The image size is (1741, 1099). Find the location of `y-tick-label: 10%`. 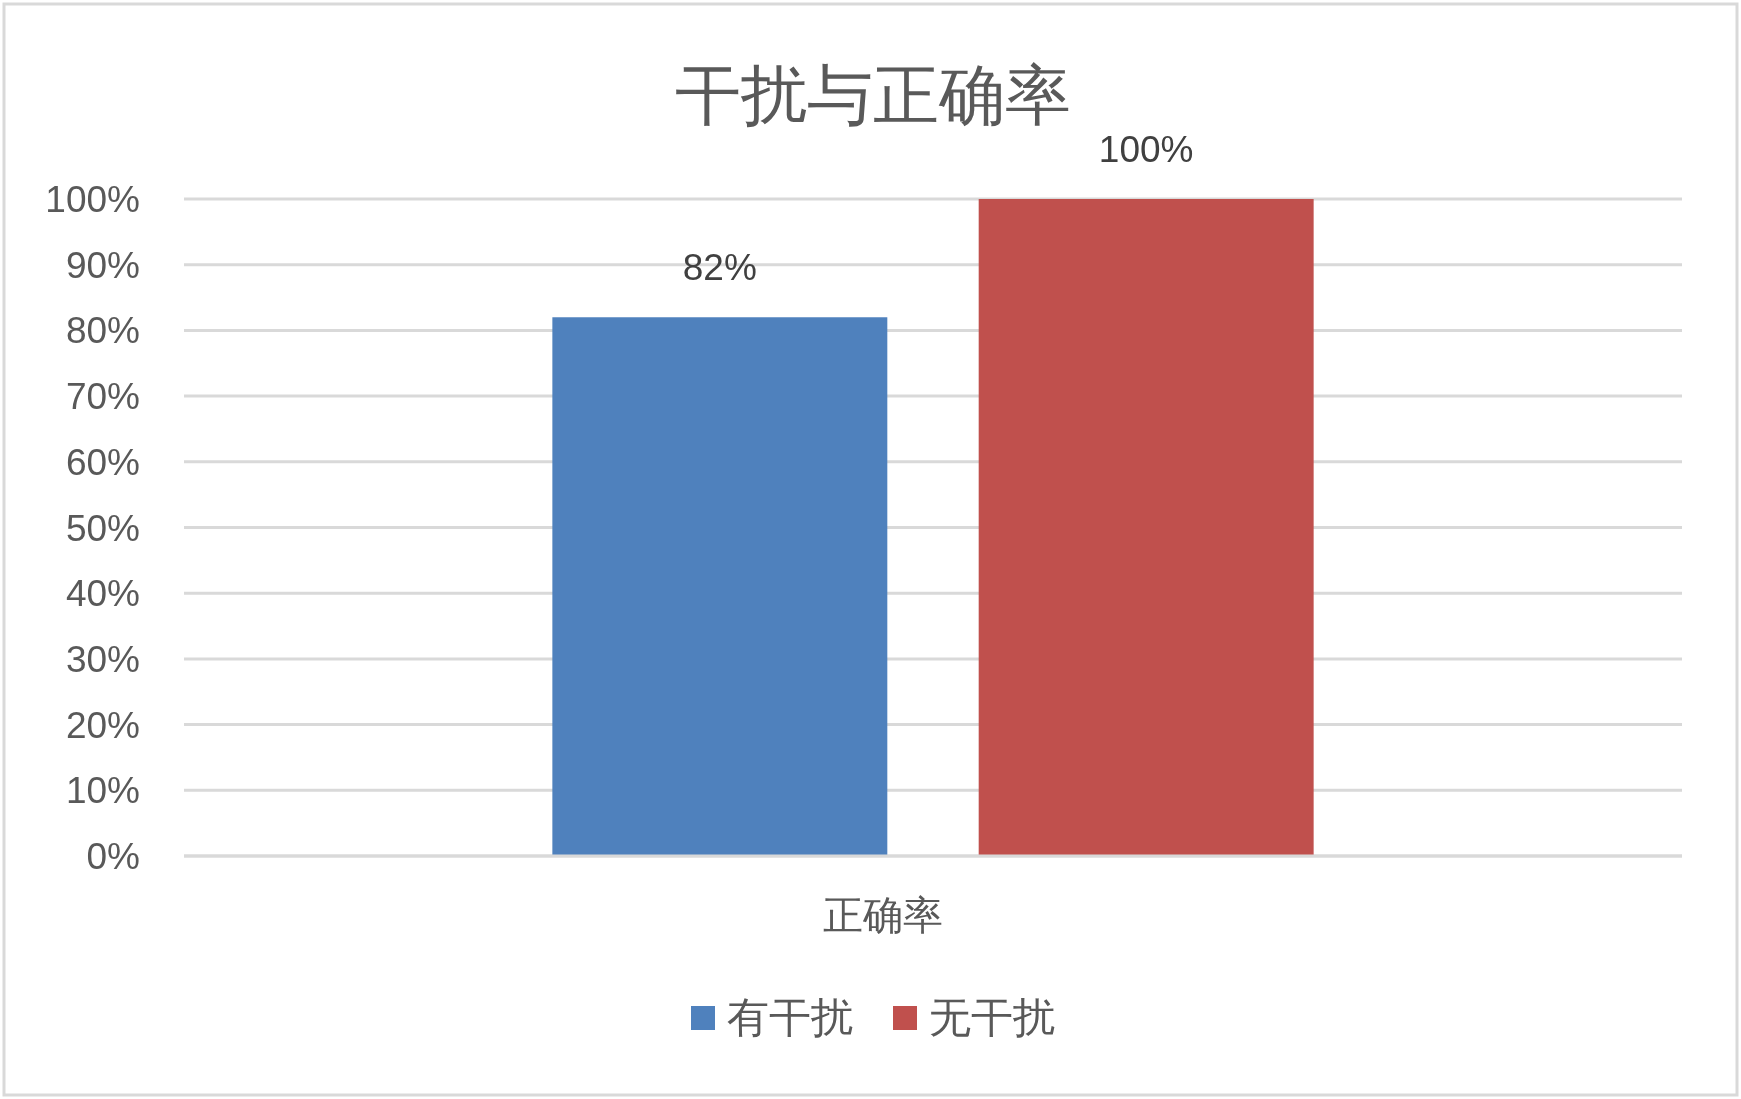

y-tick-label: 10% is located at coordinates (102, 791).